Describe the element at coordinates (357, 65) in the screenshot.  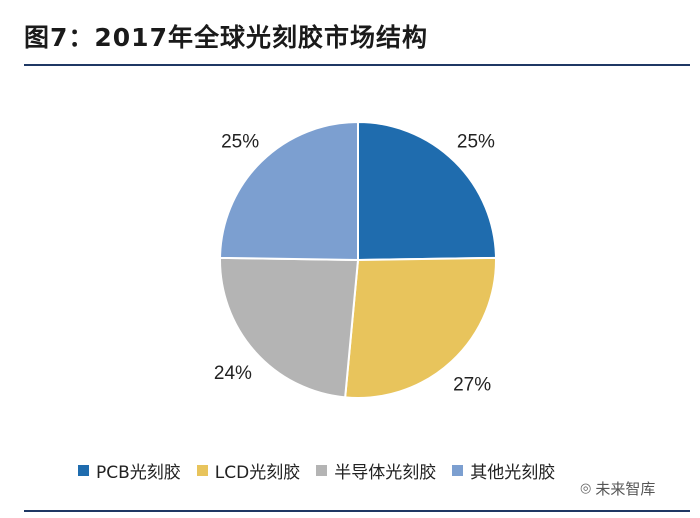
I see `title-divider` at that location.